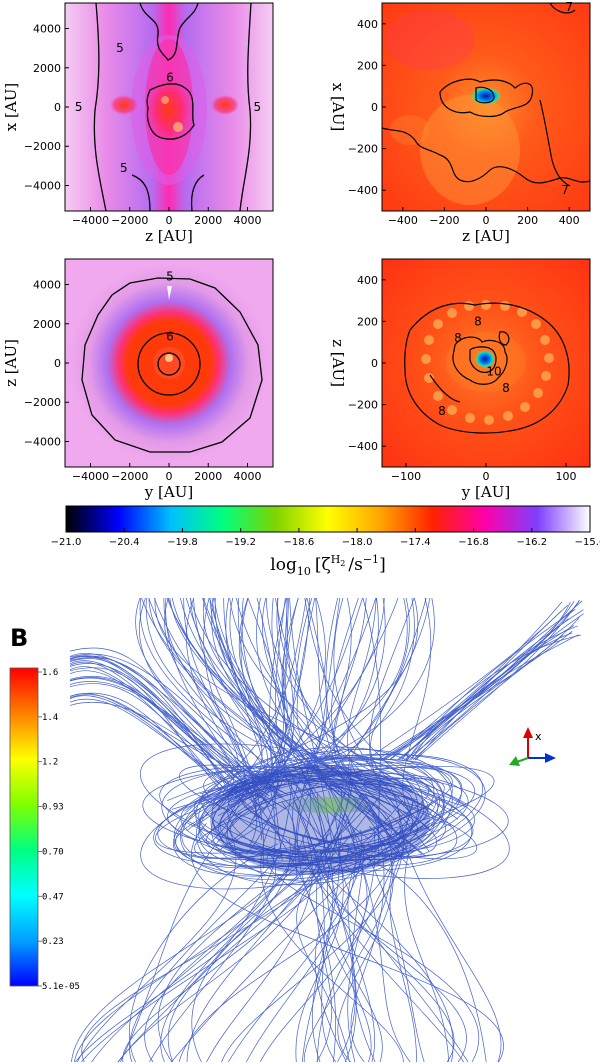  What do you see at coordinates (42, 402) in the screenshot?
I see `y-tick-label: −2000` at bounding box center [42, 402].